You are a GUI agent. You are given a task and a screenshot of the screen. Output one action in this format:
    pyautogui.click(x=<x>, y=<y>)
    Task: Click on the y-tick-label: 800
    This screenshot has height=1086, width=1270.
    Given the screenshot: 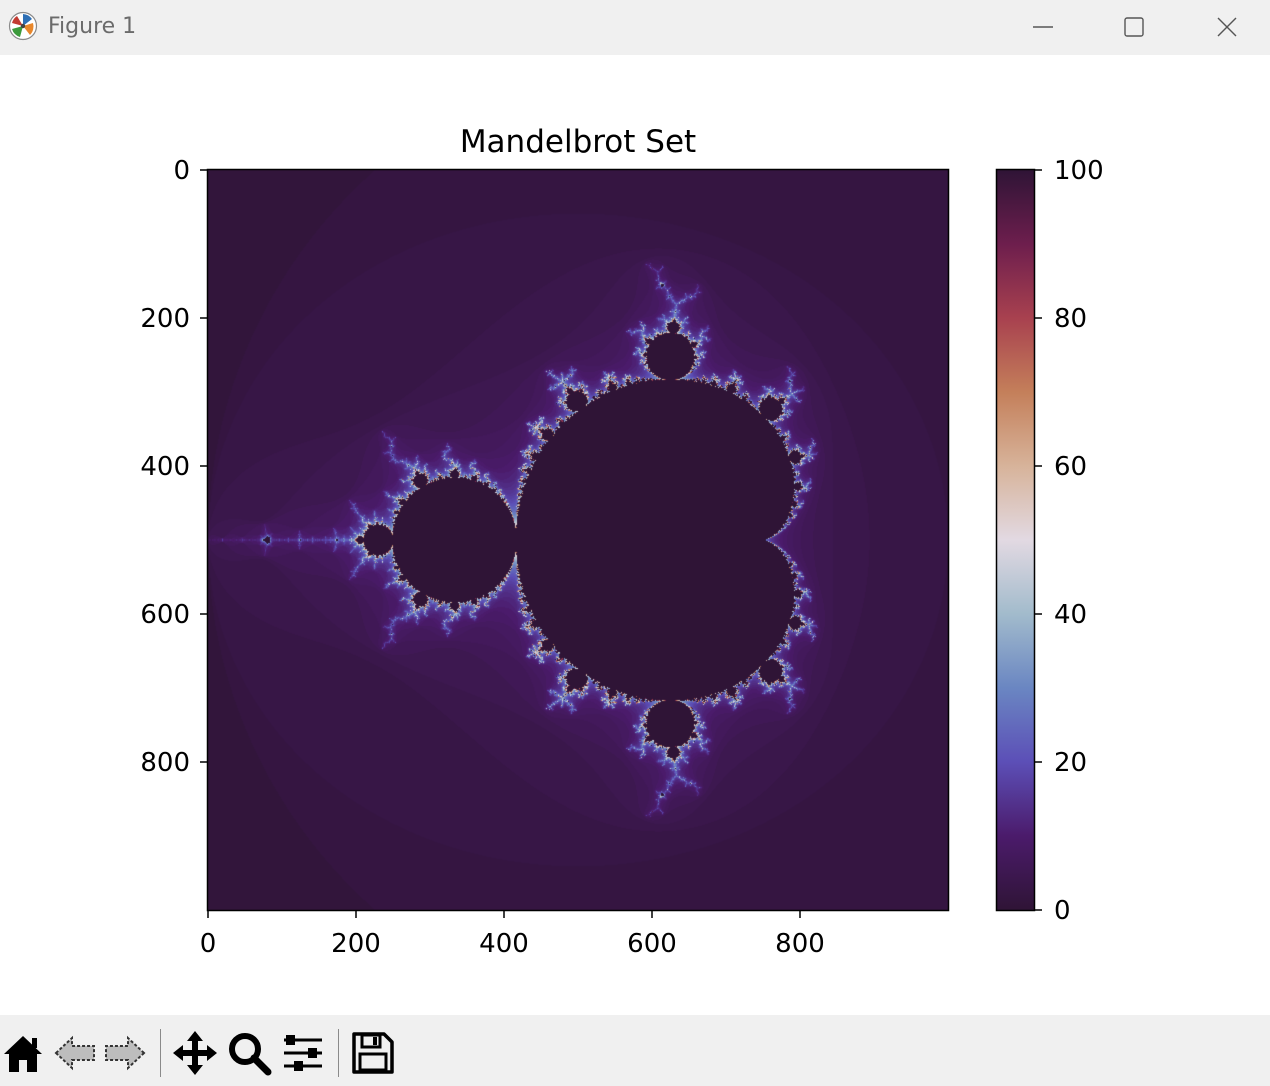 What is the action you would take?
    pyautogui.click(x=165, y=763)
    